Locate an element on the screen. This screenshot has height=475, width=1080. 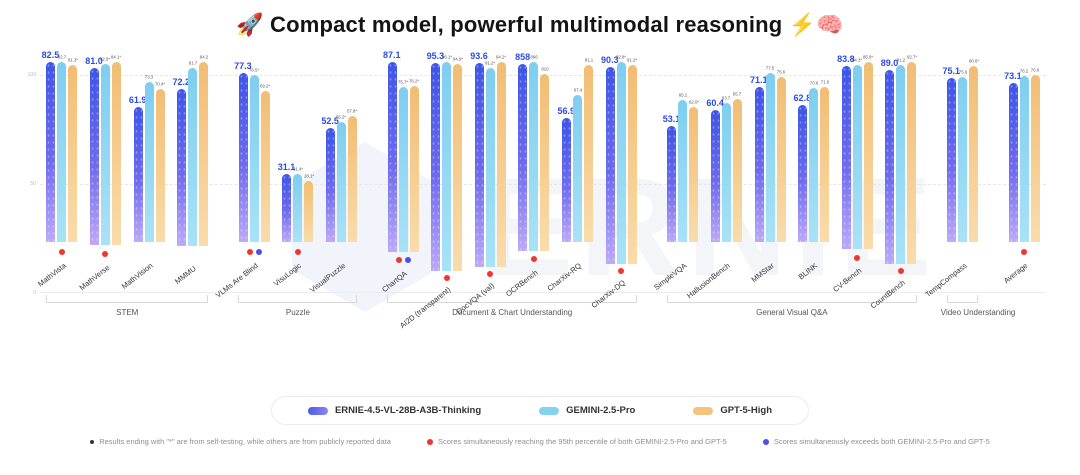
gpt-bar-value: 81.3* is located at coordinates (72, 61).